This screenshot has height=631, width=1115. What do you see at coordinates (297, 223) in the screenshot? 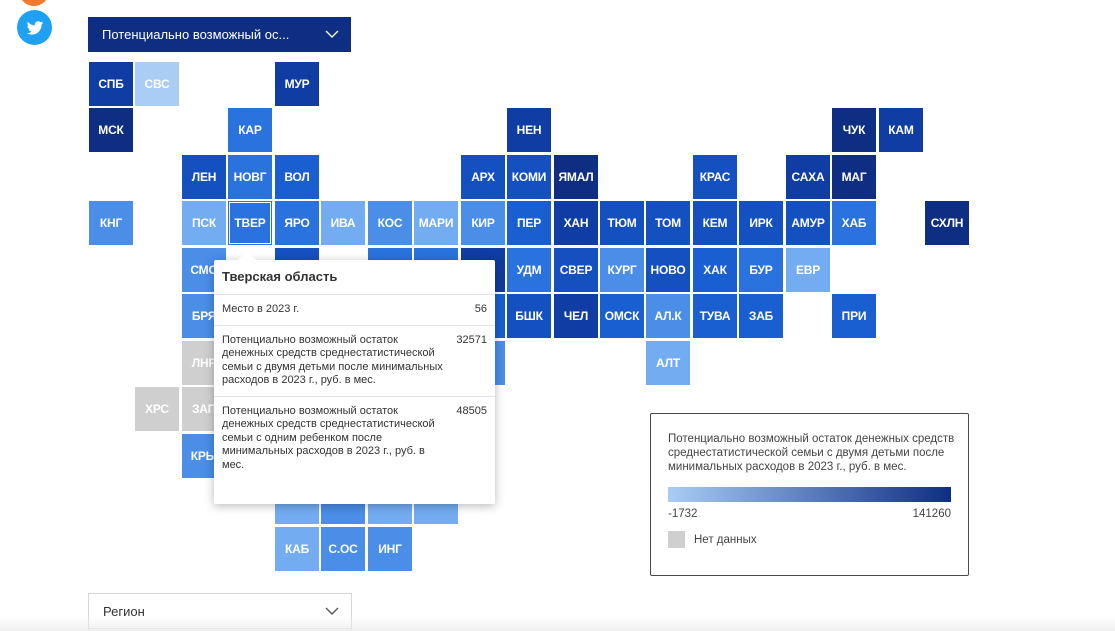
I see `region-tile-ЯРО: ЯРО` at bounding box center [297, 223].